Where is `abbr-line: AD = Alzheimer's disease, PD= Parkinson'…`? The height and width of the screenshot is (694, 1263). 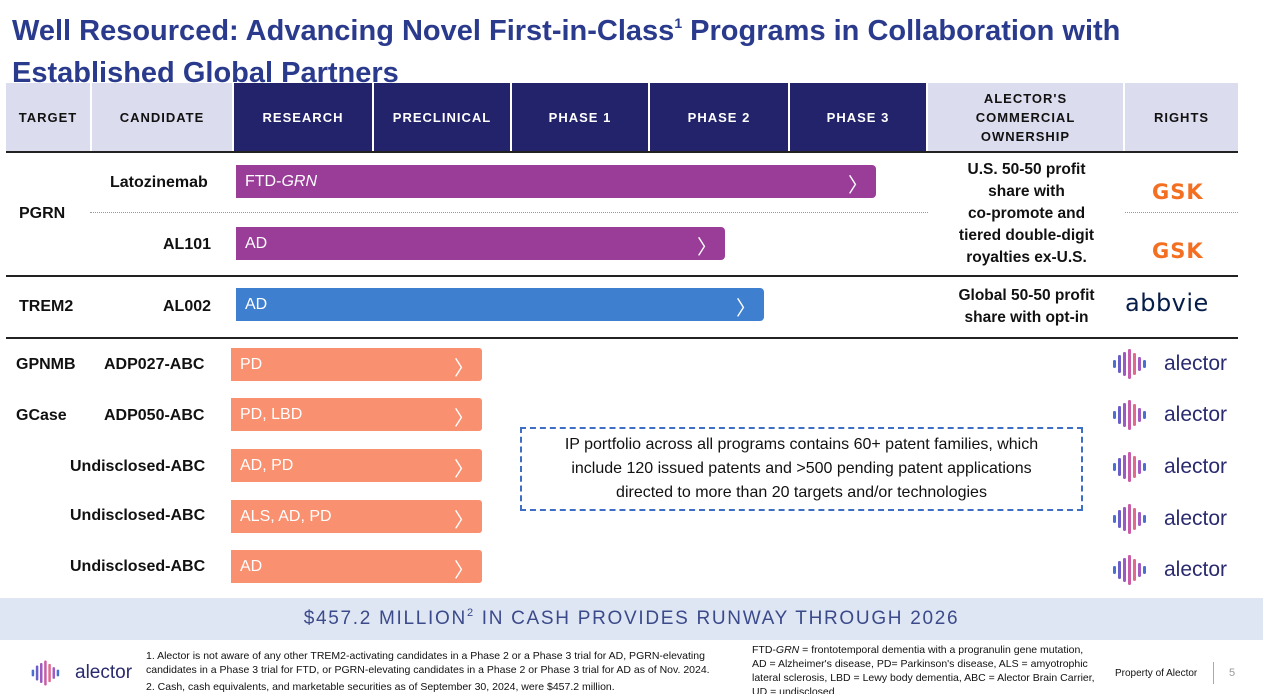
abbr-line: AD = Alzheimer's disease, PD= Parkinson'… is located at coordinates (920, 664).